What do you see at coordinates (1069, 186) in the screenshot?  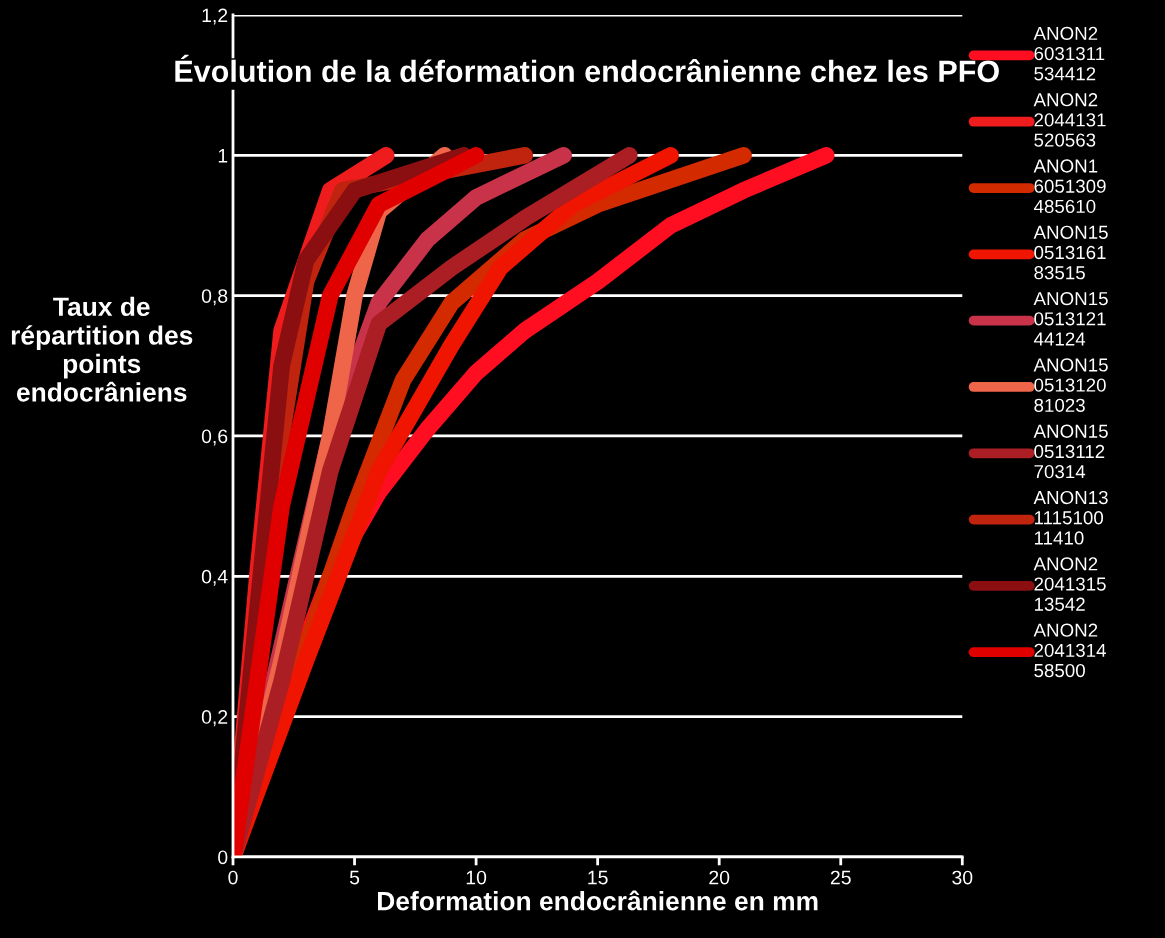 I see `legend-label: ANON1 6051309 485610` at bounding box center [1069, 186].